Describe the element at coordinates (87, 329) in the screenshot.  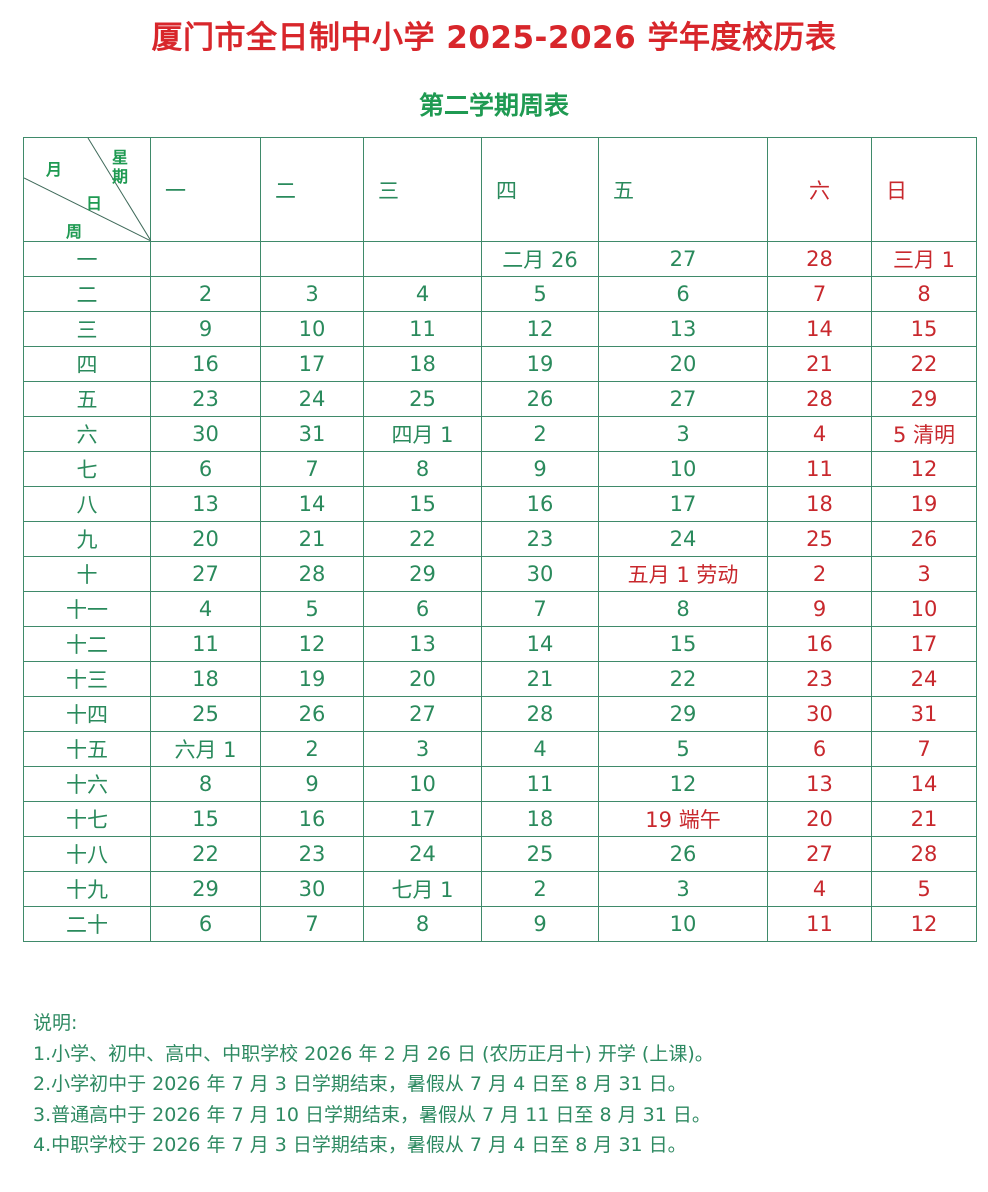
I see `week-number-cell: 三` at that location.